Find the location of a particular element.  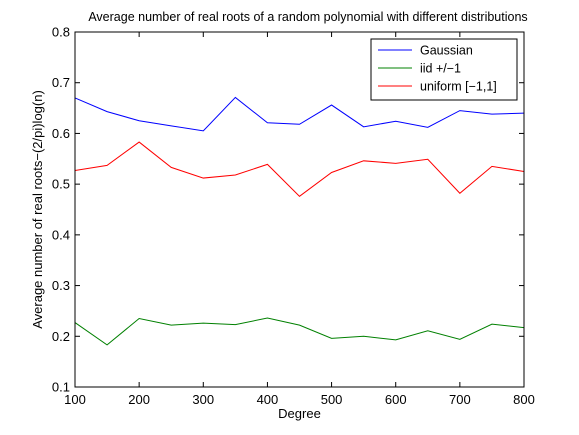

y-tick-label: 0.8 is located at coordinates (61, 32).